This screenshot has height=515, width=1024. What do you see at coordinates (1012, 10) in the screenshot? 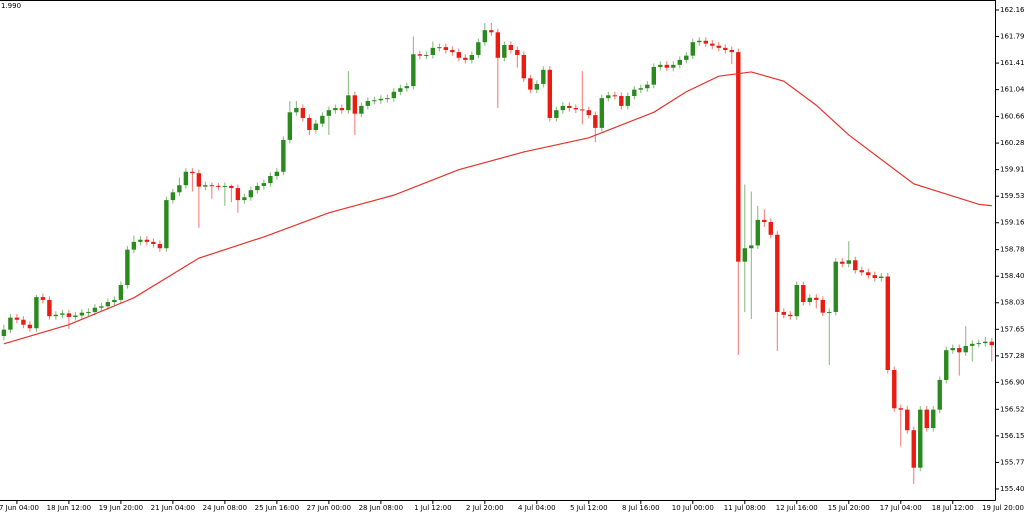
I see `y-tick-label: 162.165` at bounding box center [1012, 10].